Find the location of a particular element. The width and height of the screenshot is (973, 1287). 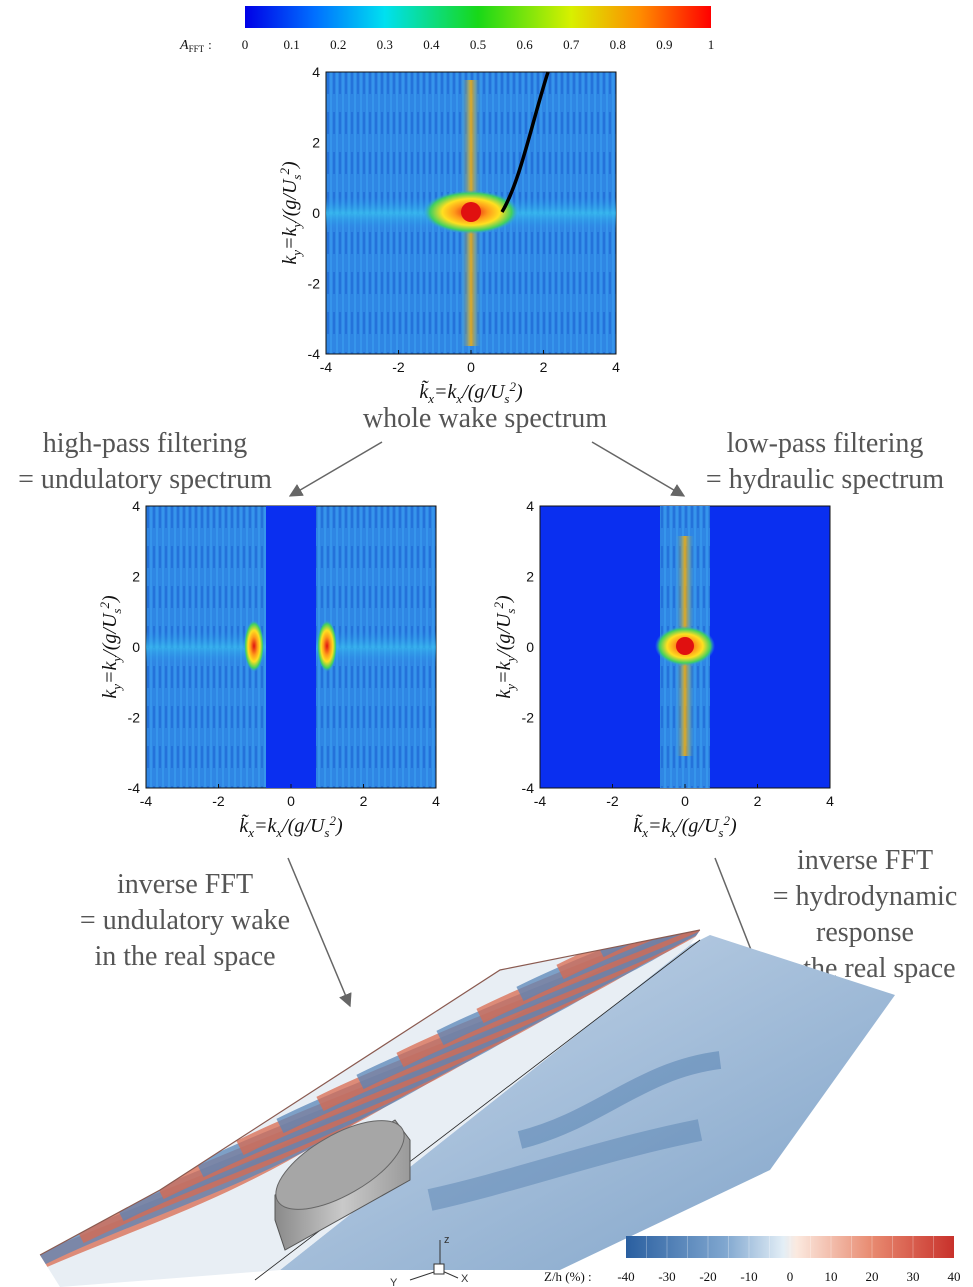

colorbar-bottom-tick: 10 is located at coordinates (831, 1276).